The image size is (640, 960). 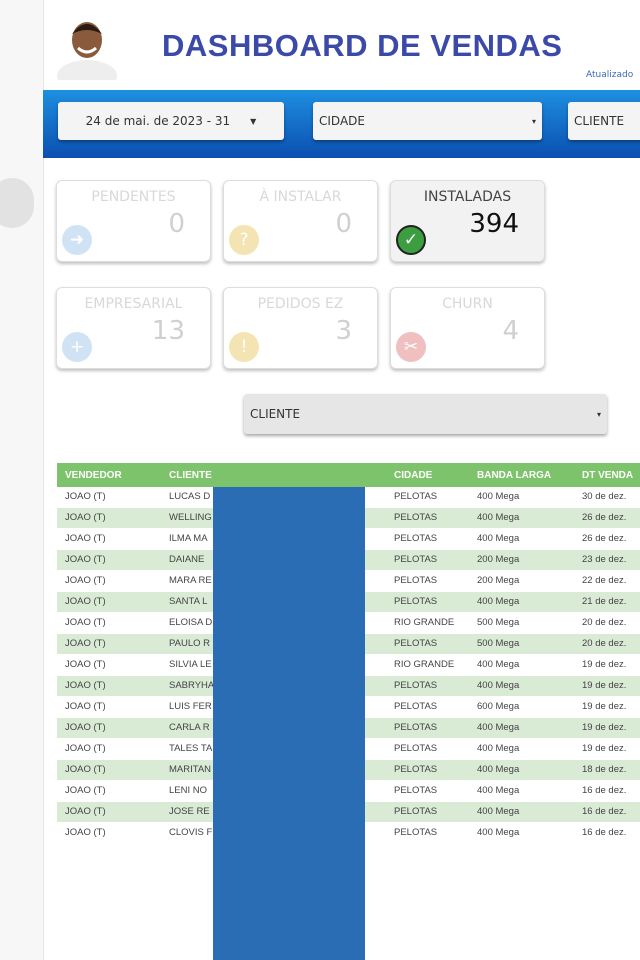 What do you see at coordinates (362, 45) in the screenshot?
I see `title: DASHBOARD DE VENDAS` at bounding box center [362, 45].